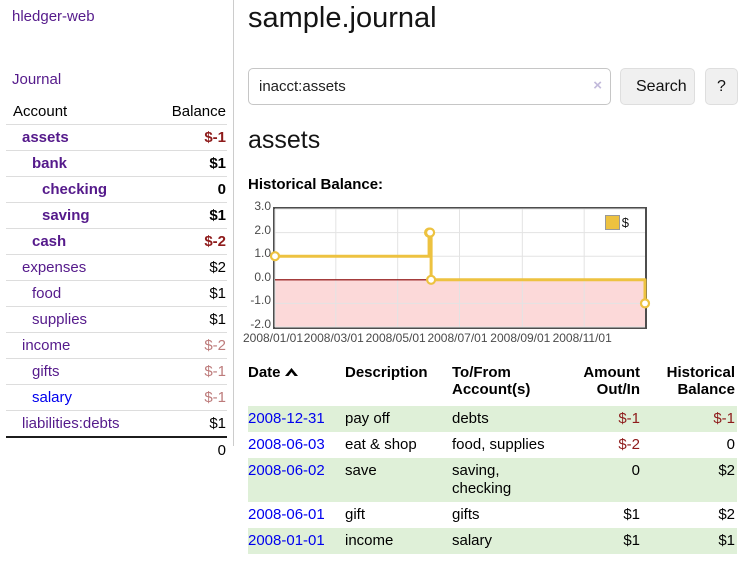 The width and height of the screenshot is (742, 582). I want to click on transaction-date-link: 2008-12-31, so click(286, 418).